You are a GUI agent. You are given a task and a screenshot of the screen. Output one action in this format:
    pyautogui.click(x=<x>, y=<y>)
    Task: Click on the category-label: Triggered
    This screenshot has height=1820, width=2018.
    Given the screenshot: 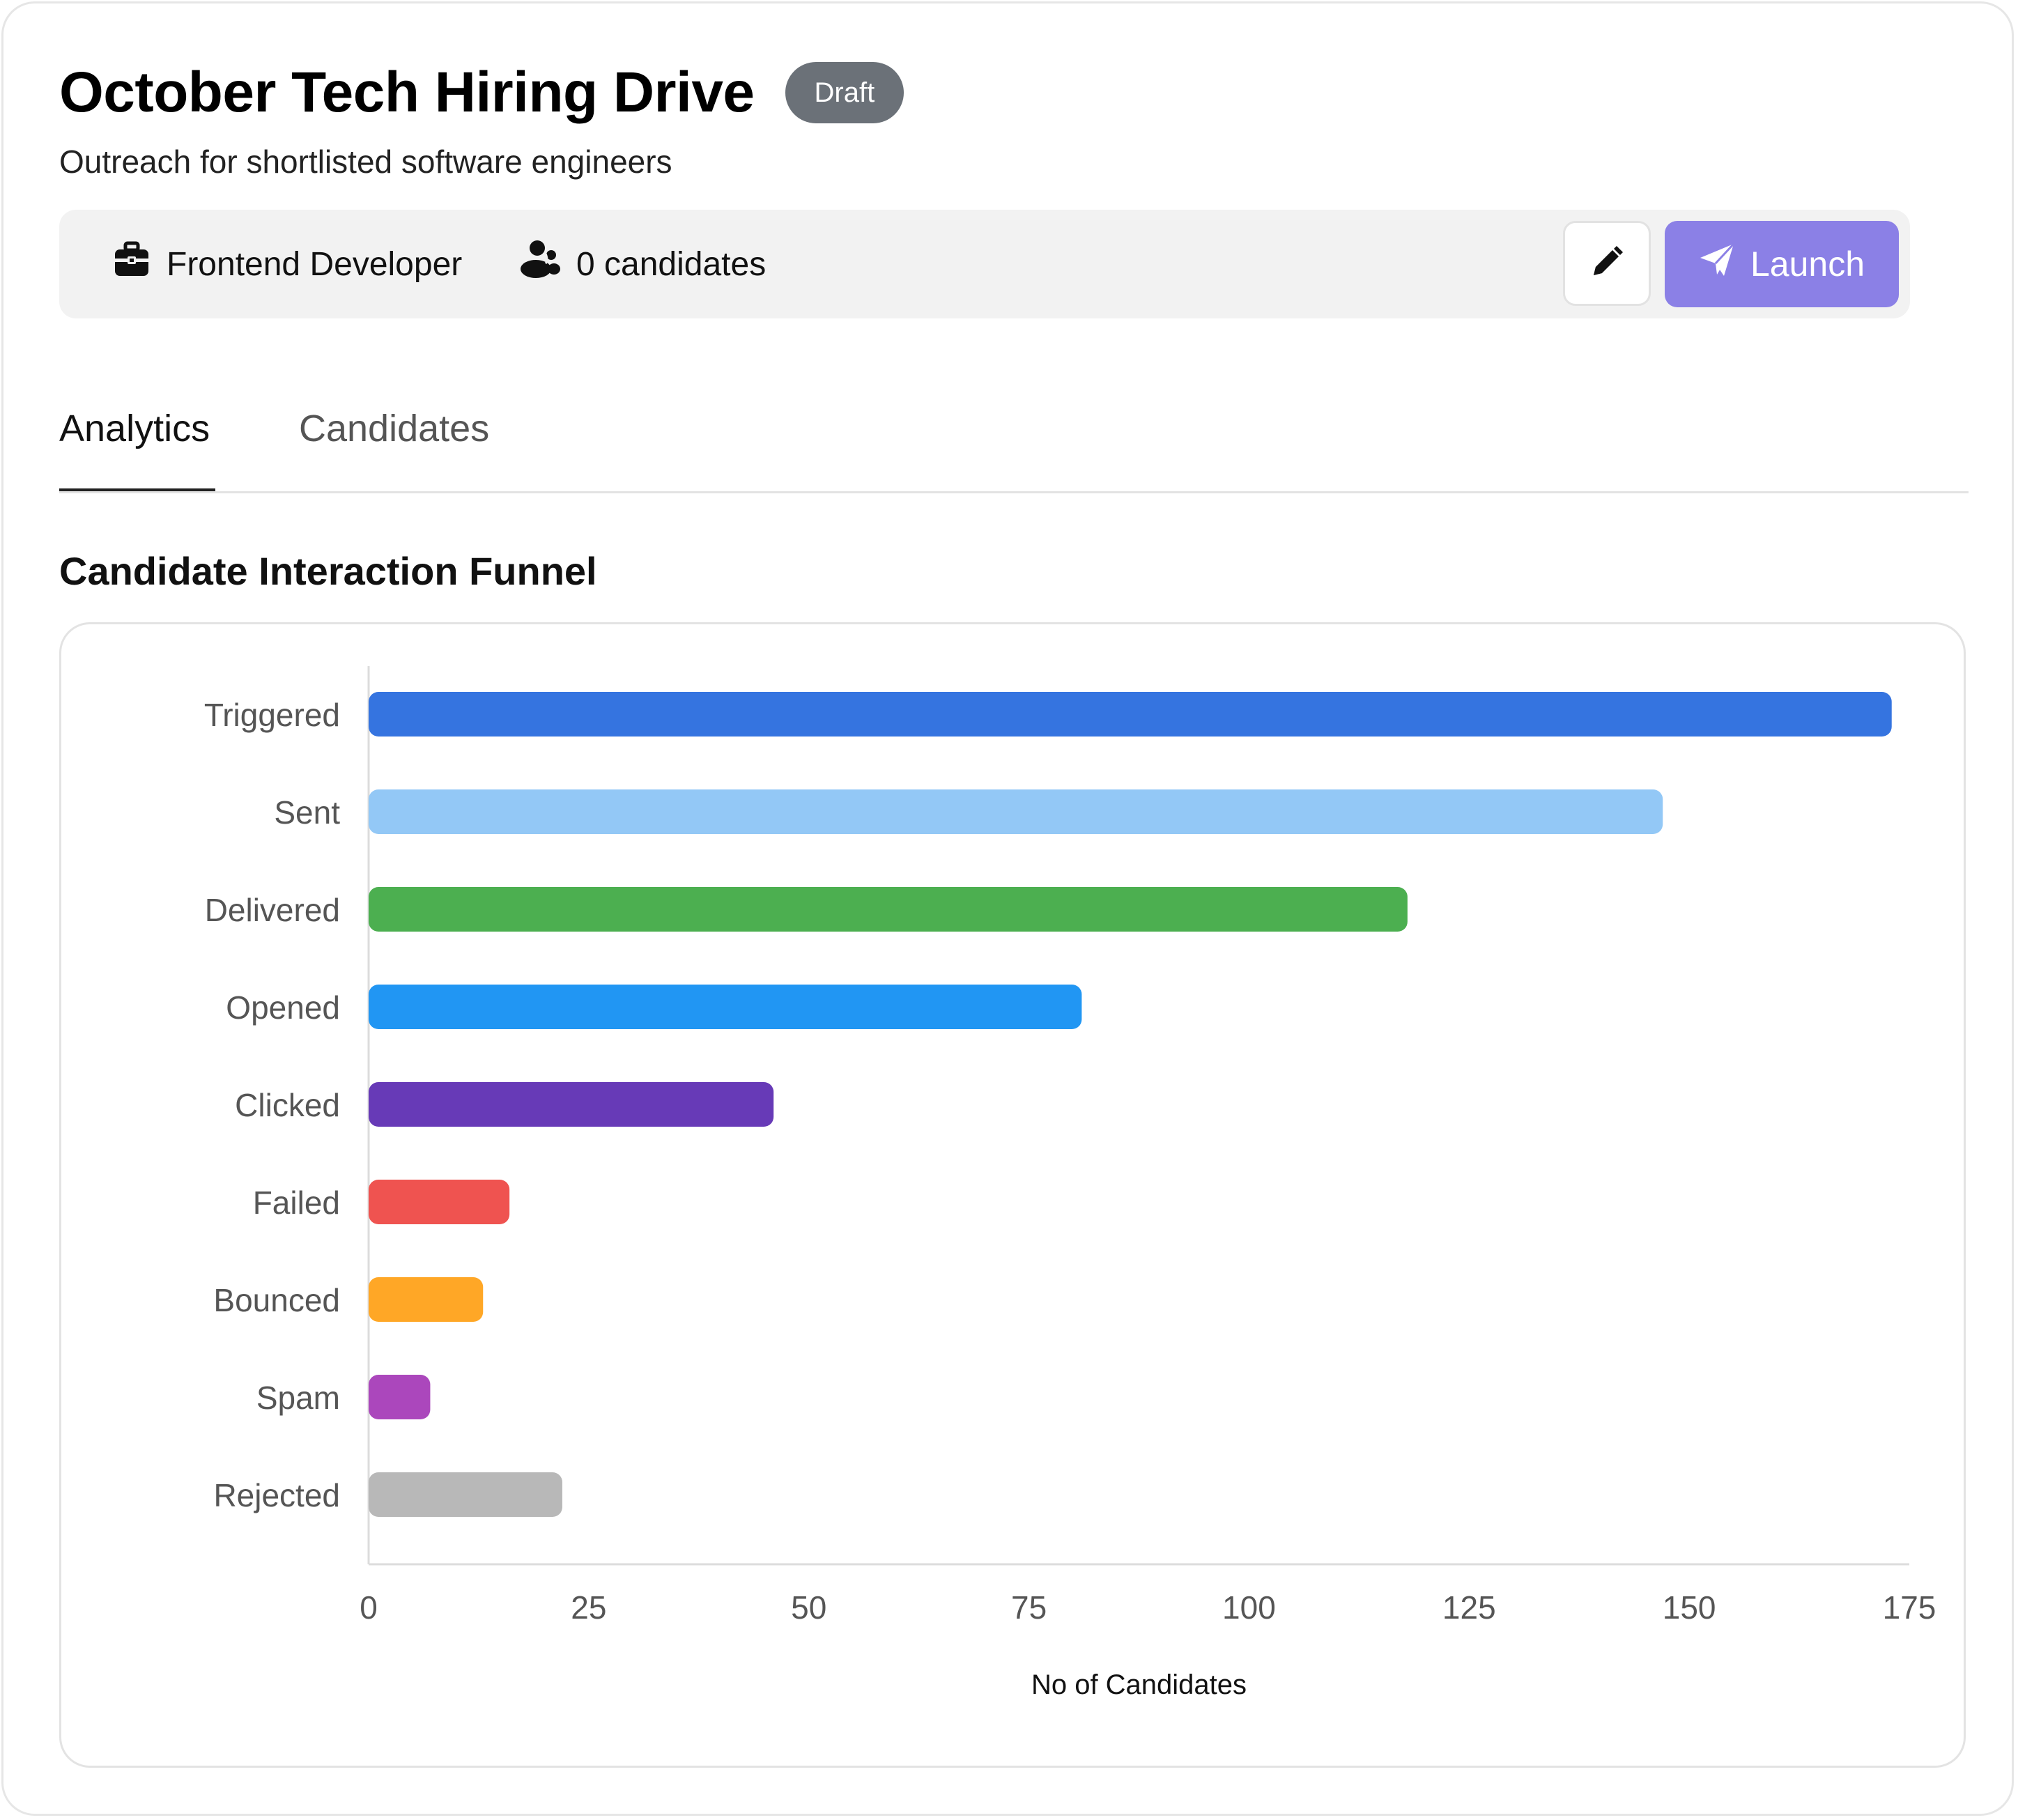 What is the action you would take?
    pyautogui.click(x=272, y=715)
    